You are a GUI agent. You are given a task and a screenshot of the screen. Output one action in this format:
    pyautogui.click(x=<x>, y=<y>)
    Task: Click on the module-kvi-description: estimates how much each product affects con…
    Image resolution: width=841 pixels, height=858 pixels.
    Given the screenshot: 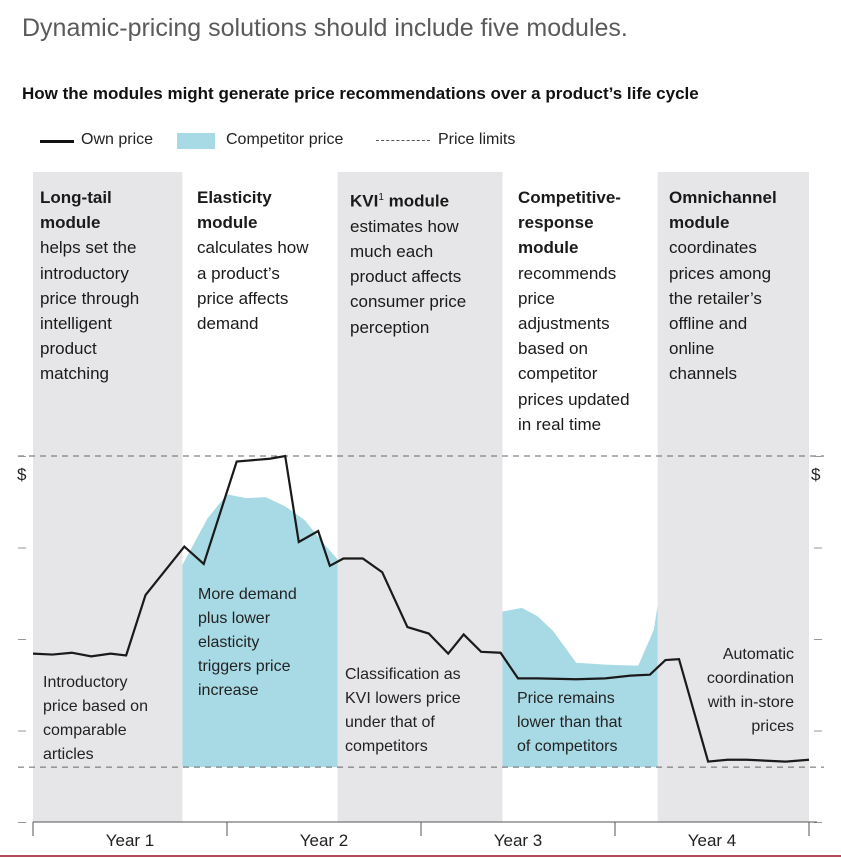 What is the action you would take?
    pyautogui.click(x=408, y=276)
    